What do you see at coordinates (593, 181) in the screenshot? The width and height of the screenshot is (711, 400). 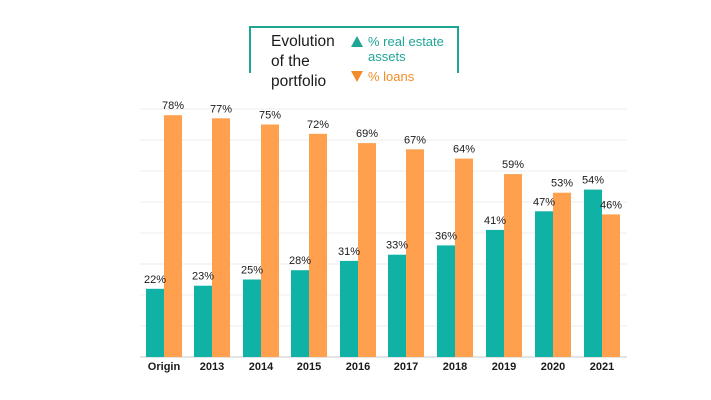 I see `data-label: 54%` at bounding box center [593, 181].